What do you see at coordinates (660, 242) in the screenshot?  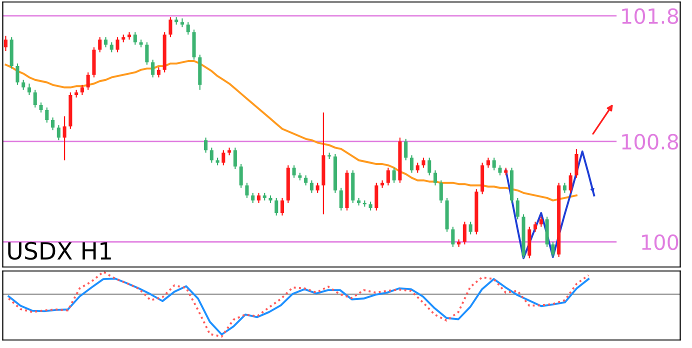 I see `y-tick-label: 100` at bounding box center [660, 242].